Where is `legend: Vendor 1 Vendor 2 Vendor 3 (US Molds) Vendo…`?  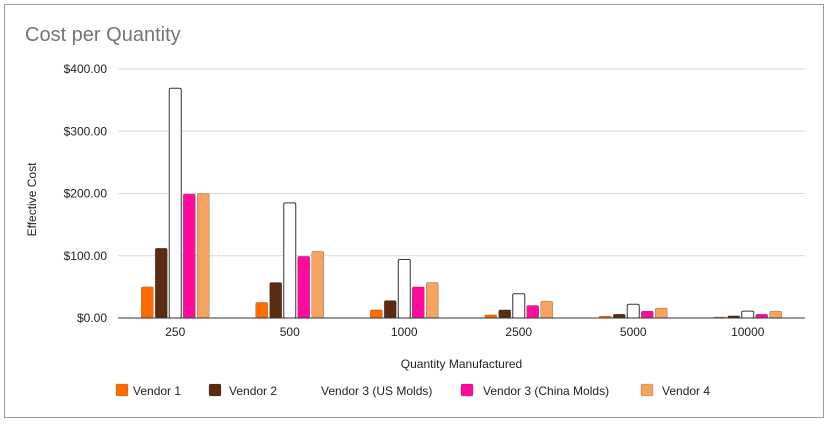 legend: Vendor 1 Vendor 2 Vendor 3 (US Molds) Vendo… is located at coordinates (412, 390).